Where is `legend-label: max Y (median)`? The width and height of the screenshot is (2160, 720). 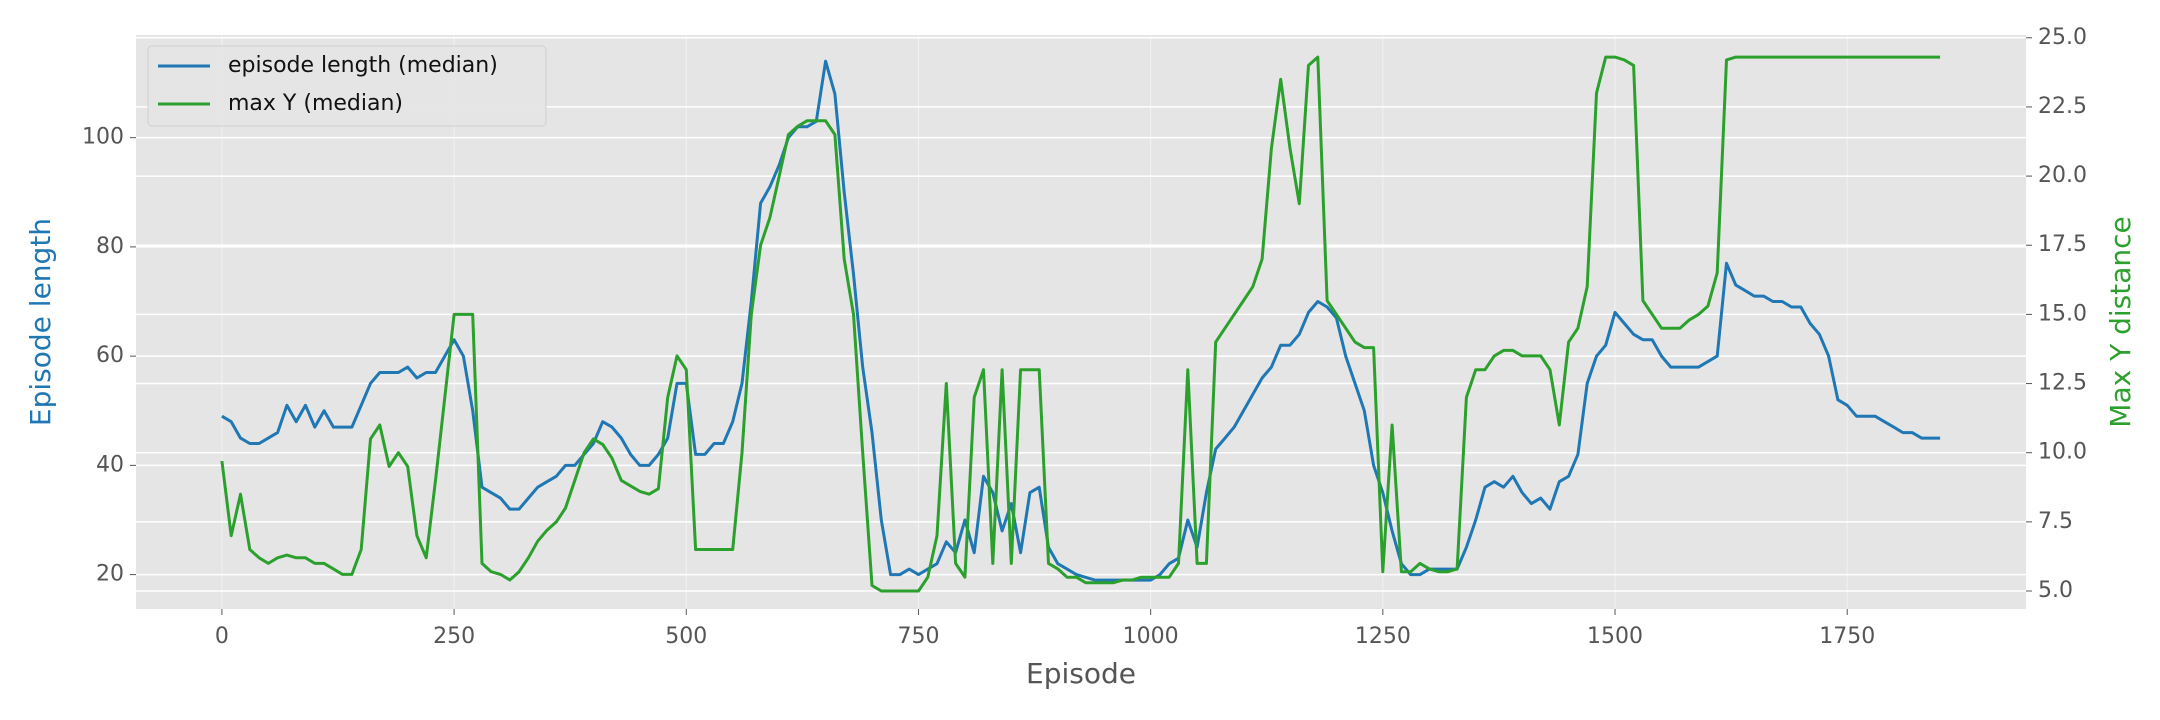 legend-label: max Y (median) is located at coordinates (315, 103).